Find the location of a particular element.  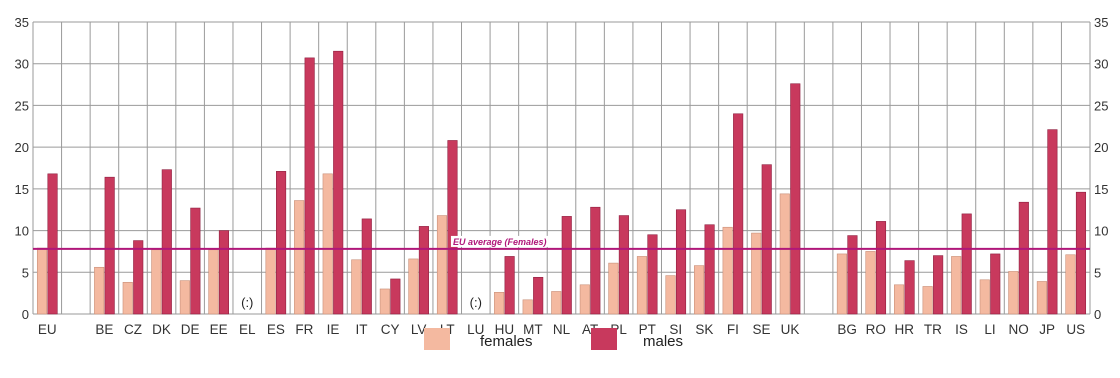

y-tick-label-left: 25 is located at coordinates (22, 105).